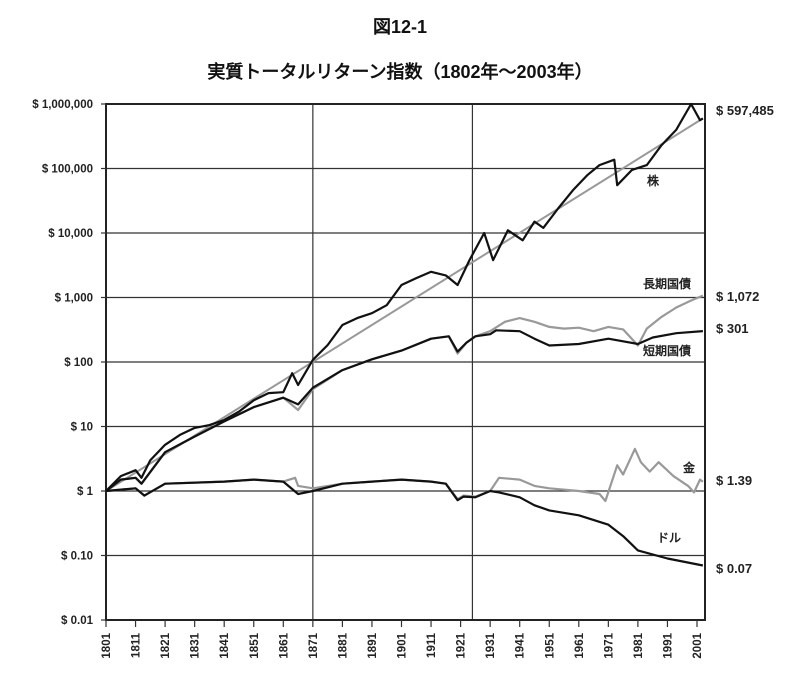 Image resolution: width=800 pixels, height=682 pixels. I want to click on end-value-long-bonds: $ 1,072, so click(737, 296).